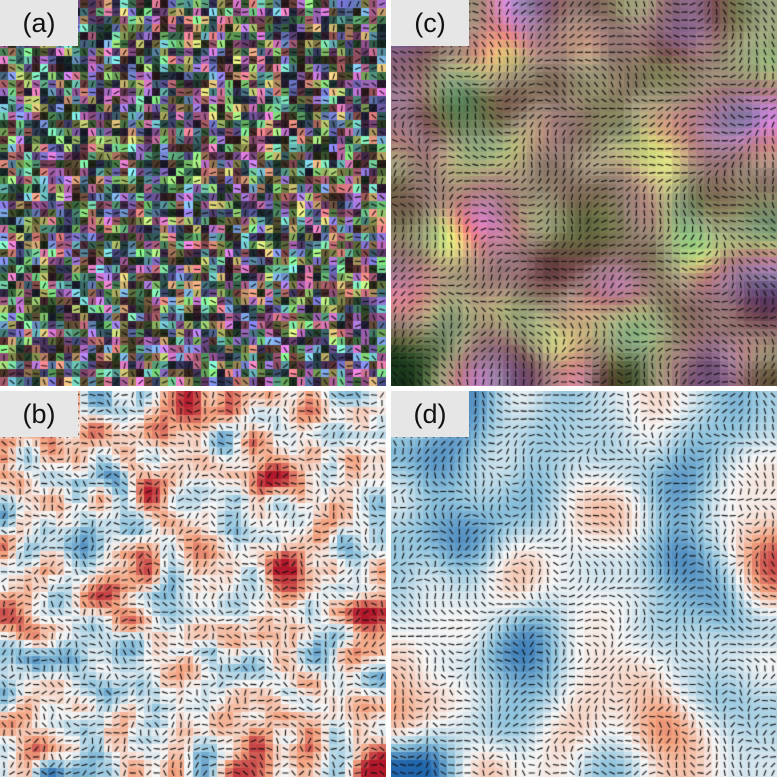  I want to click on panel-label-a: (a), so click(39, 23).